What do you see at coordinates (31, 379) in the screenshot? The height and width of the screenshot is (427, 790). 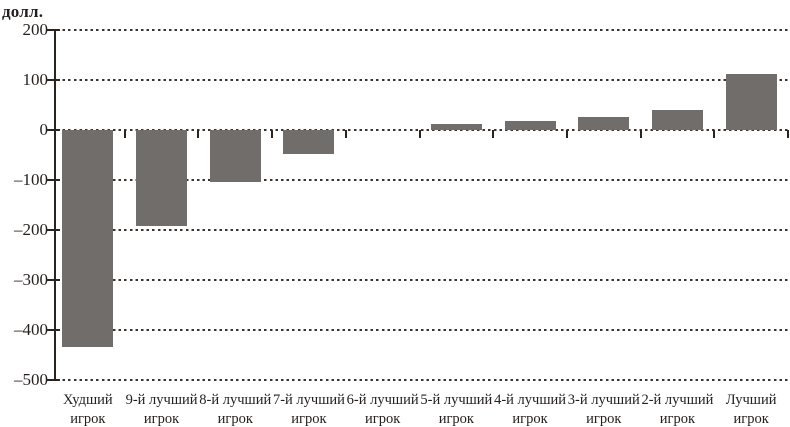 I see `y-tick-label: –500` at bounding box center [31, 379].